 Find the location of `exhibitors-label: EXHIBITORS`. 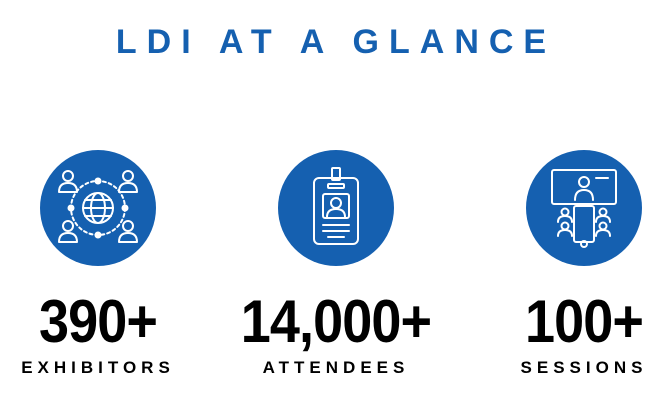

exhibitors-label: EXHIBITORS is located at coordinates (98, 367).